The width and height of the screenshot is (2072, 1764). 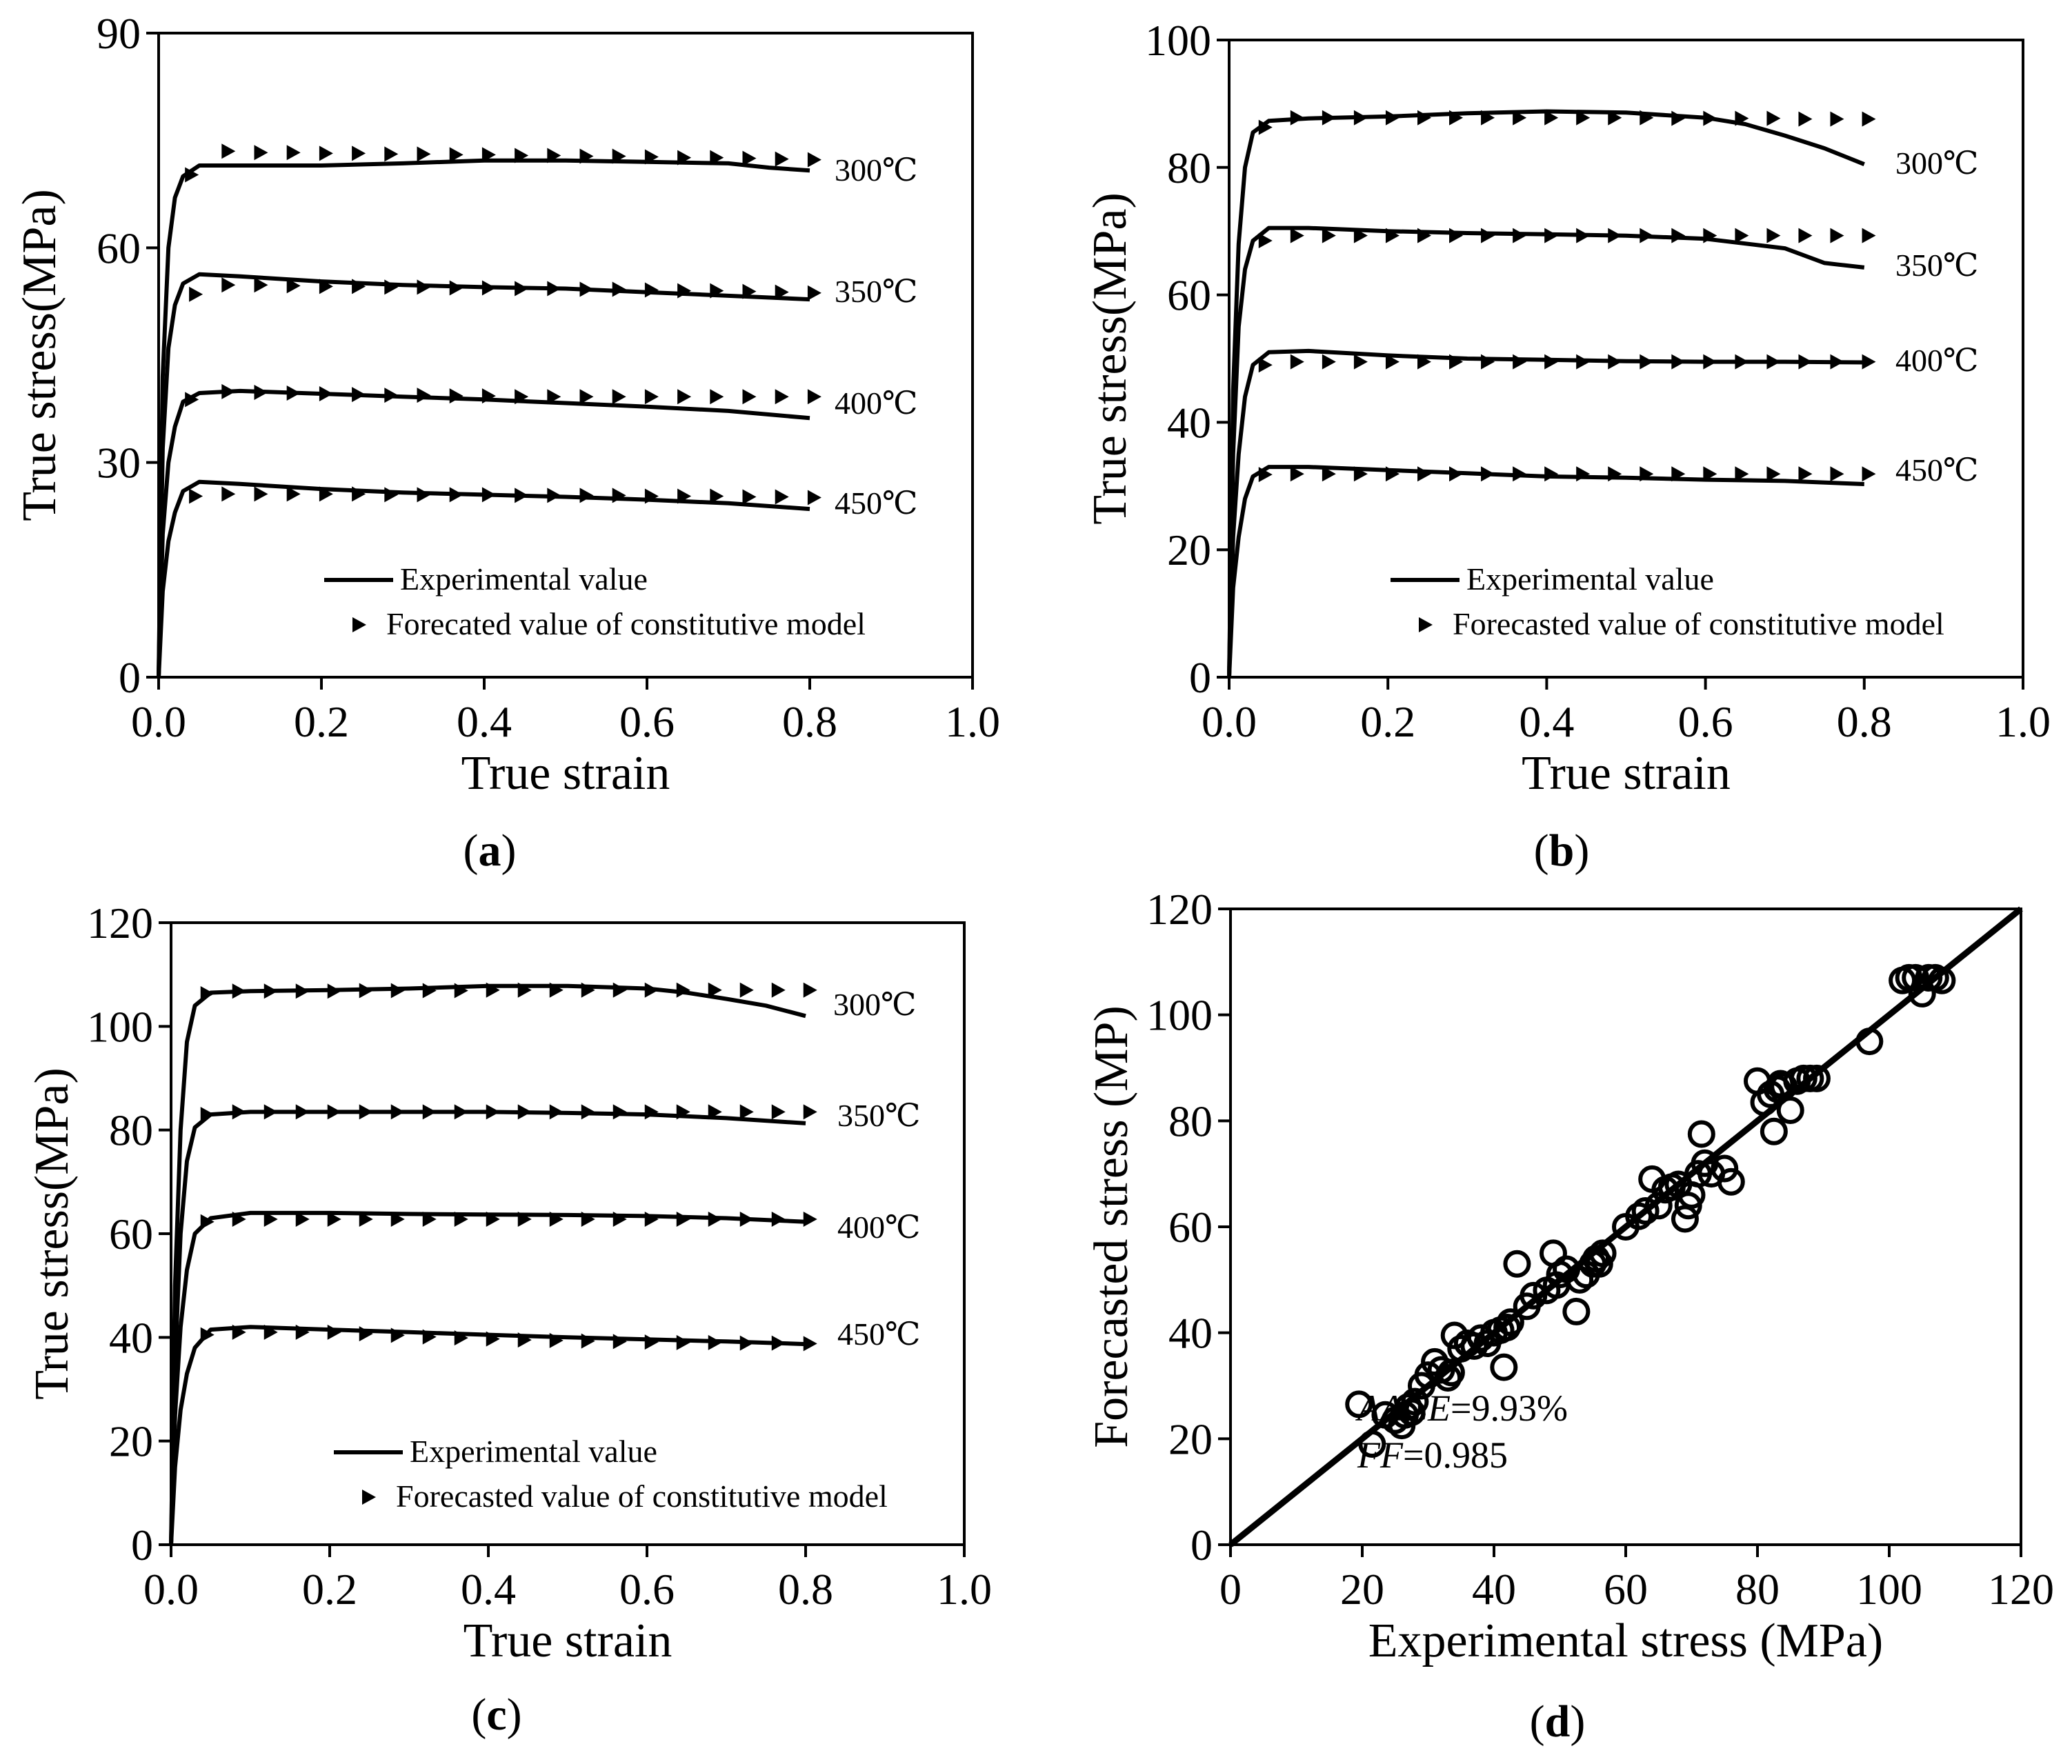 I want to click on curve-label-450c: 450℃, so click(x=1937, y=470).